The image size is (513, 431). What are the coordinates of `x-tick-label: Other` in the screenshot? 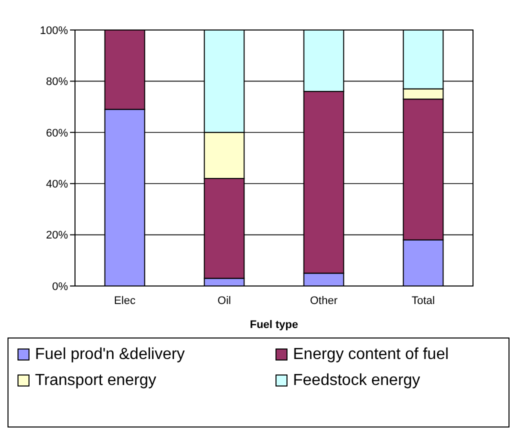 It's located at (324, 301).